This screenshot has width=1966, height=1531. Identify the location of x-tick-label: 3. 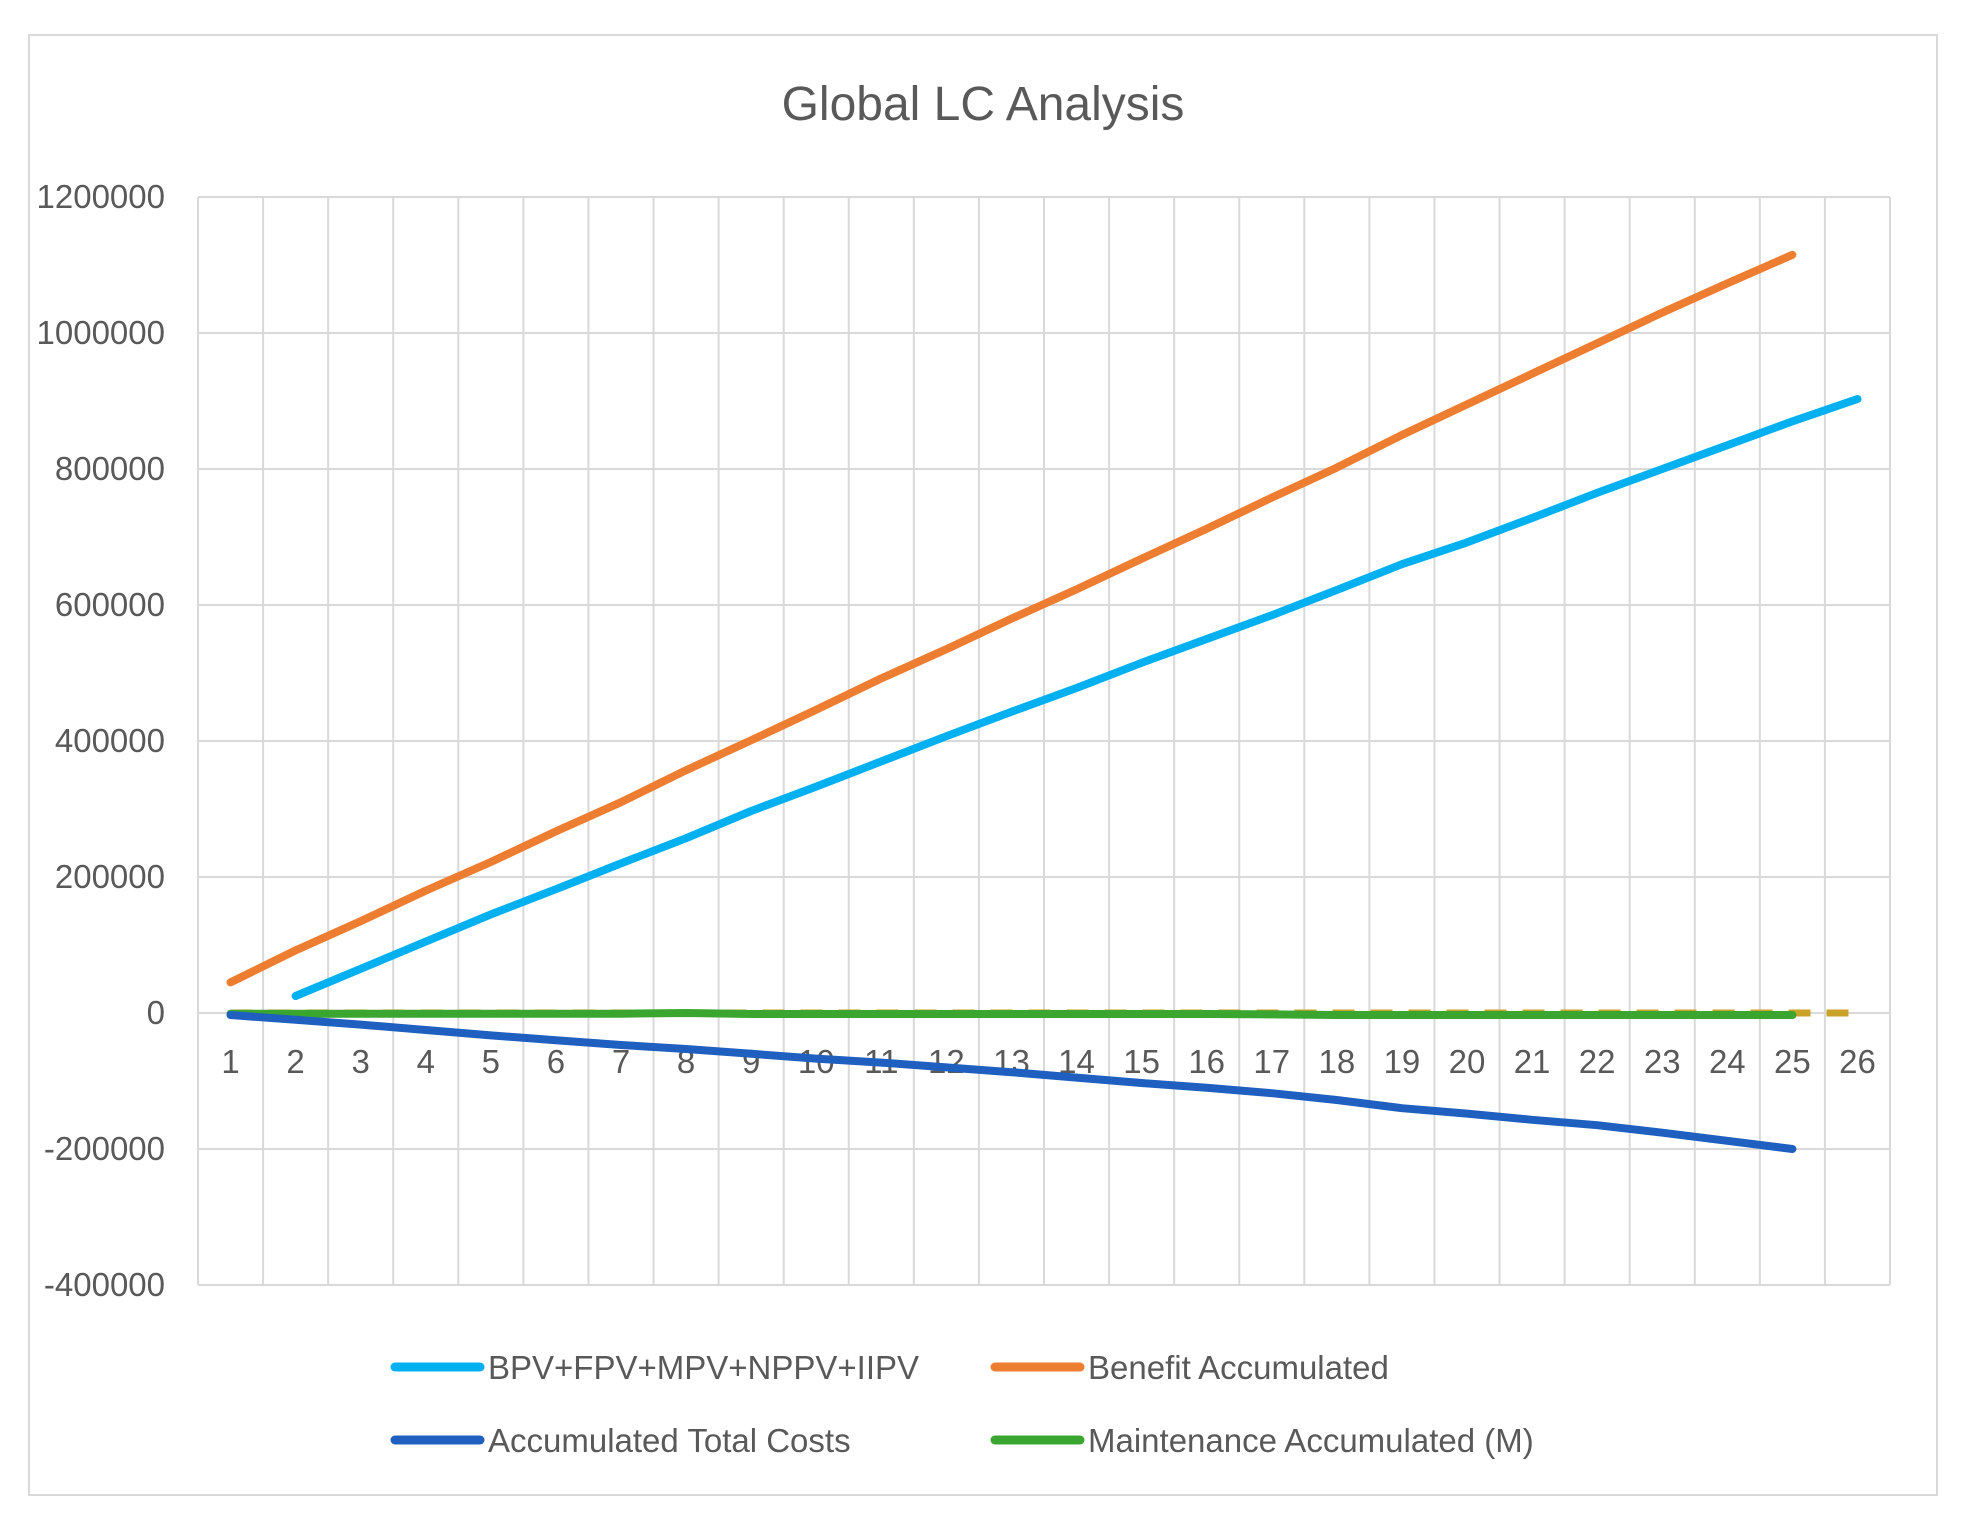
(361, 1061).